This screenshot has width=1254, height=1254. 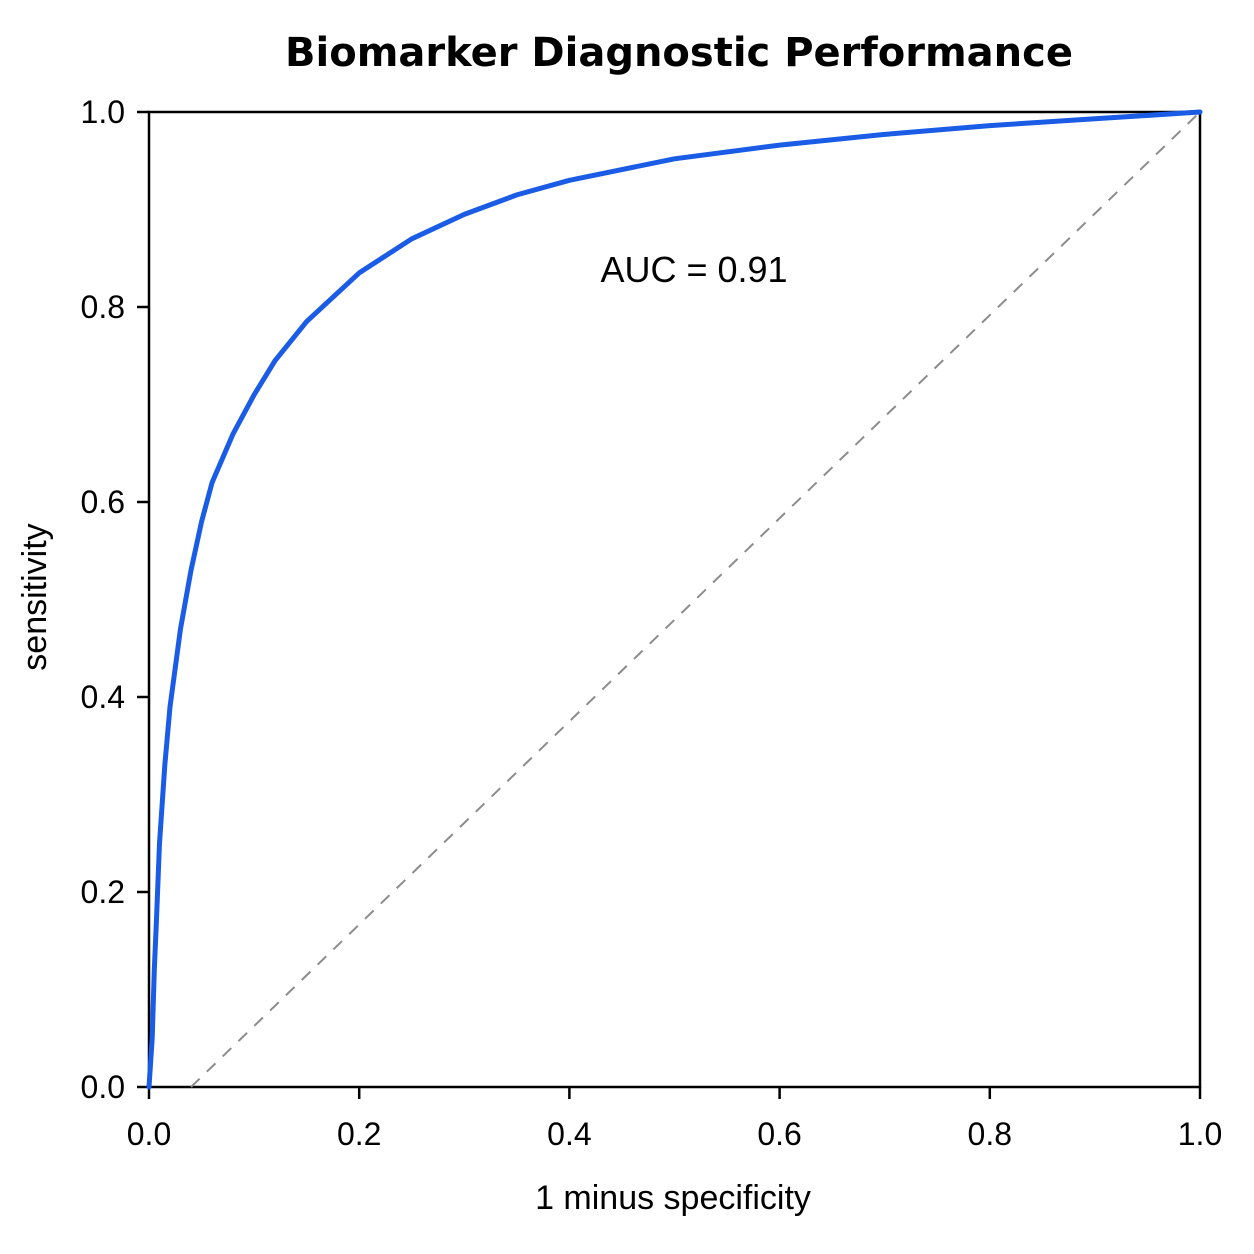 What do you see at coordinates (103, 1087) in the screenshot?
I see `y-tick-label: 0.0` at bounding box center [103, 1087].